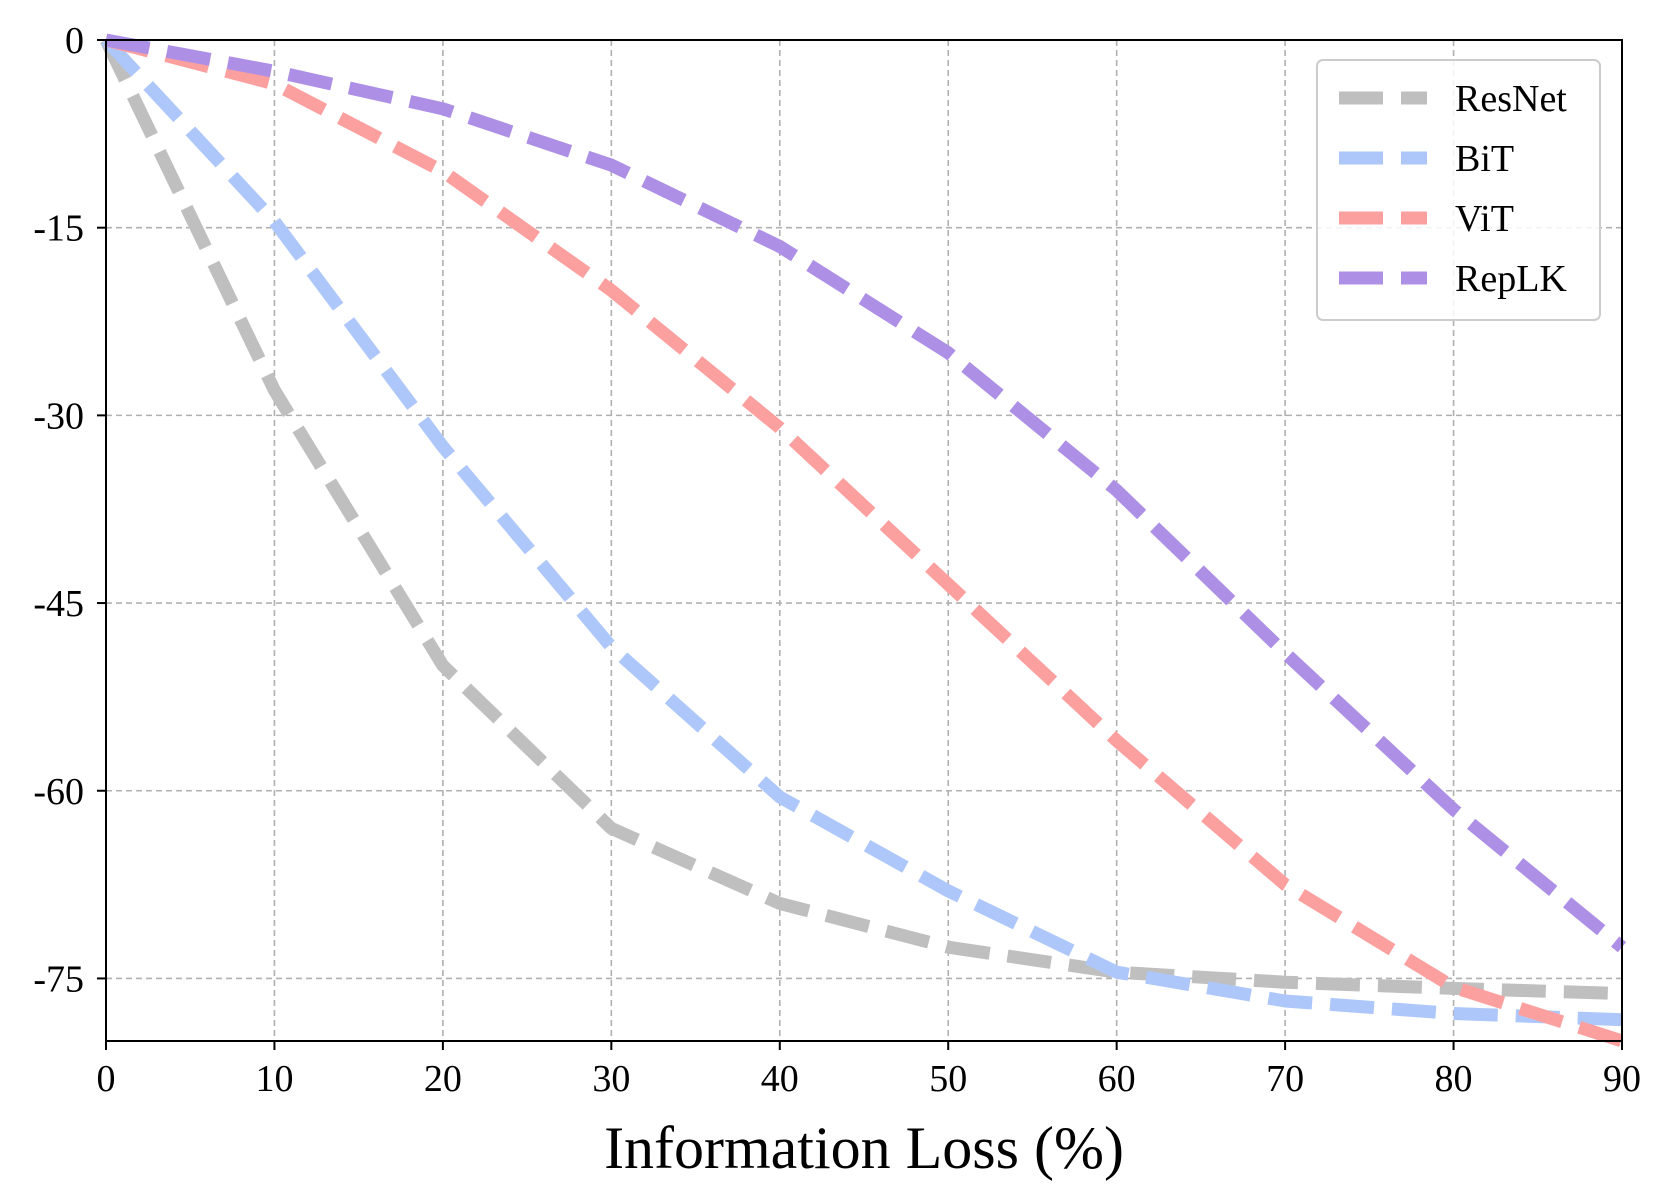 The image size is (1660, 1201). Describe the element at coordinates (1484, 219) in the screenshot. I see `legend-label-vit: ViT` at that location.